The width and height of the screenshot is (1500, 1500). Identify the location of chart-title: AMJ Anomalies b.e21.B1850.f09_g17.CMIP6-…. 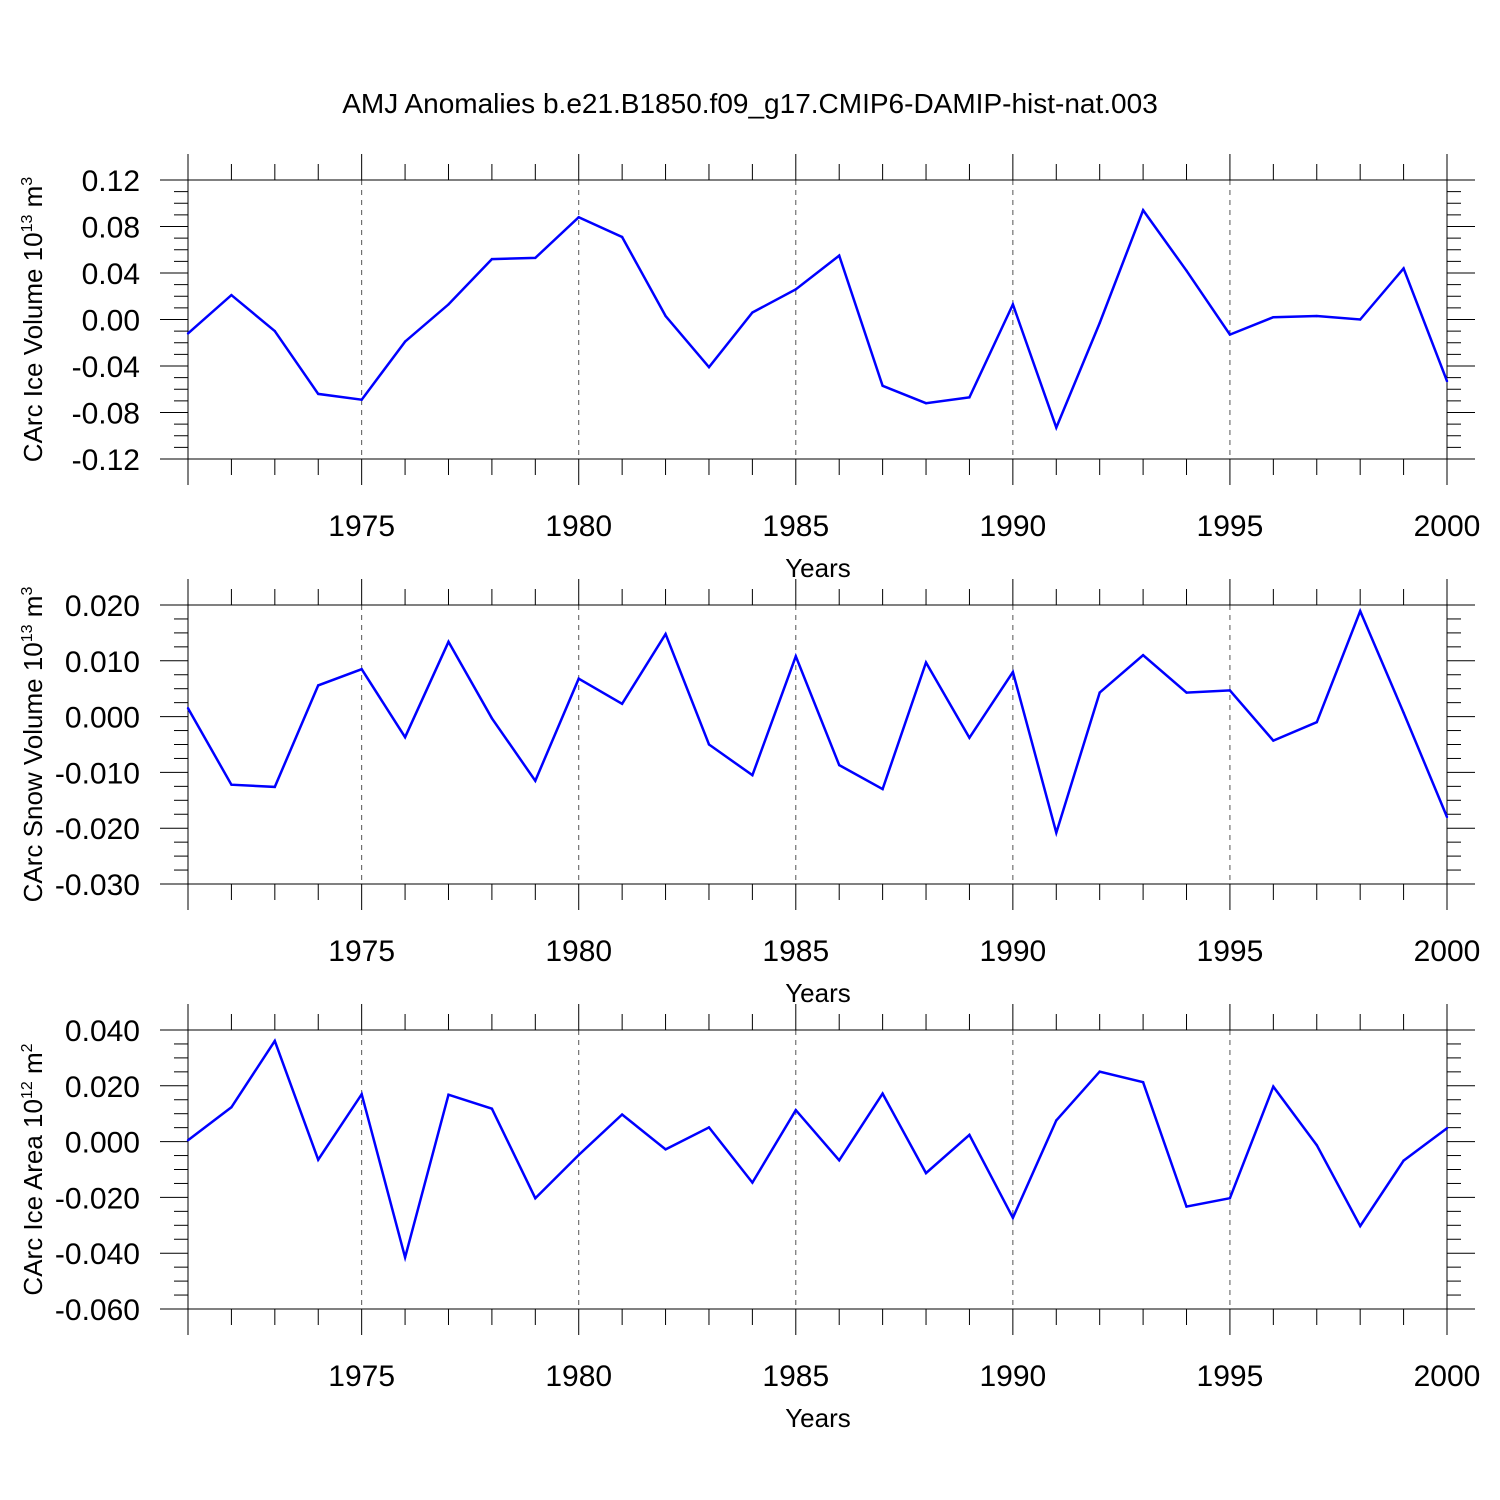
(750, 103).